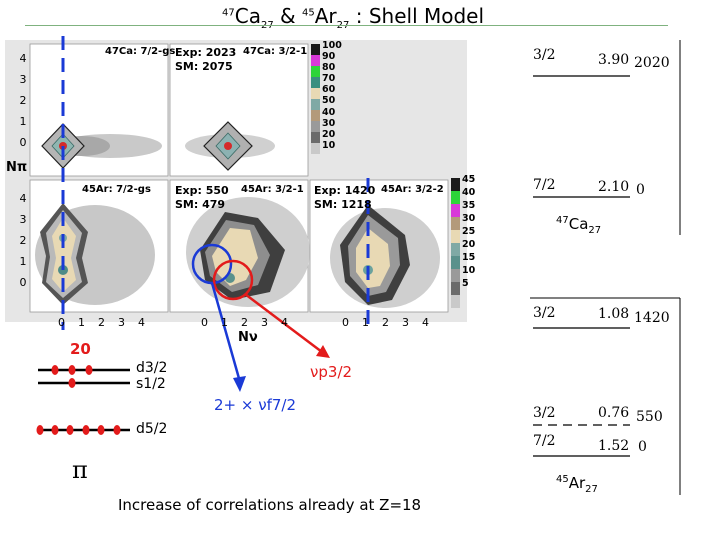 The width and height of the screenshot is (720, 540). Describe the element at coordinates (23, 100) in the screenshot. I see `y-ticks-top: 4 3 2 1 0` at that location.